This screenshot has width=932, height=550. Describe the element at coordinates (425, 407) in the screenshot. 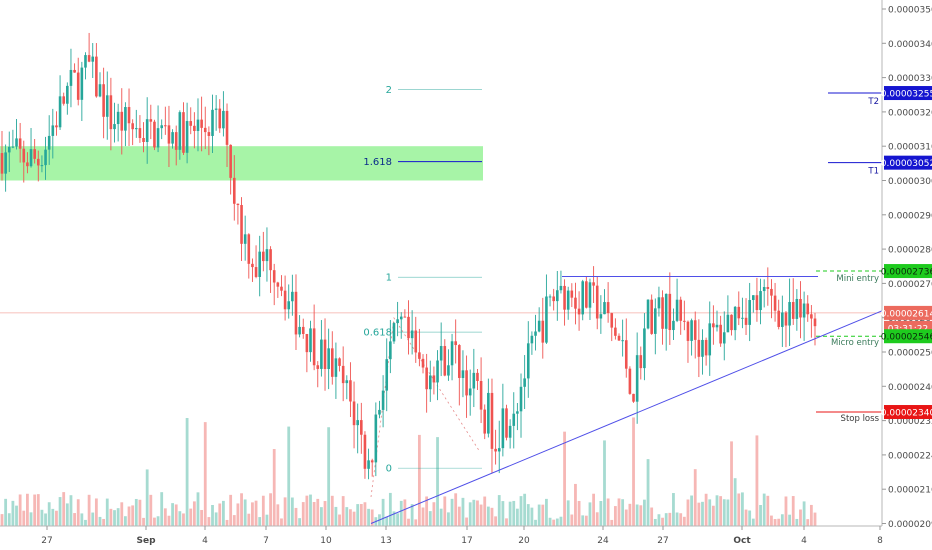

I see `fib-anchor-path` at that location.